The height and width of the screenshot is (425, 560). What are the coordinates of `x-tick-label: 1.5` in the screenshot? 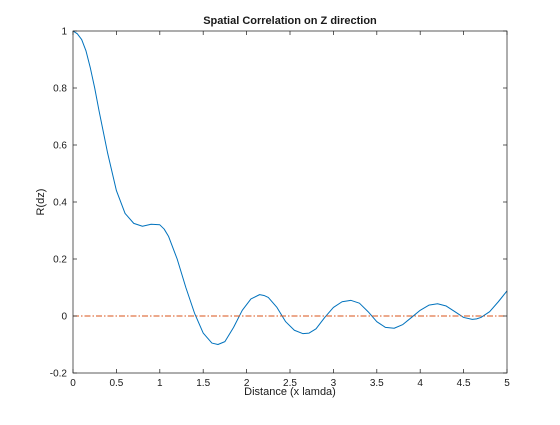 It's located at (203, 383).